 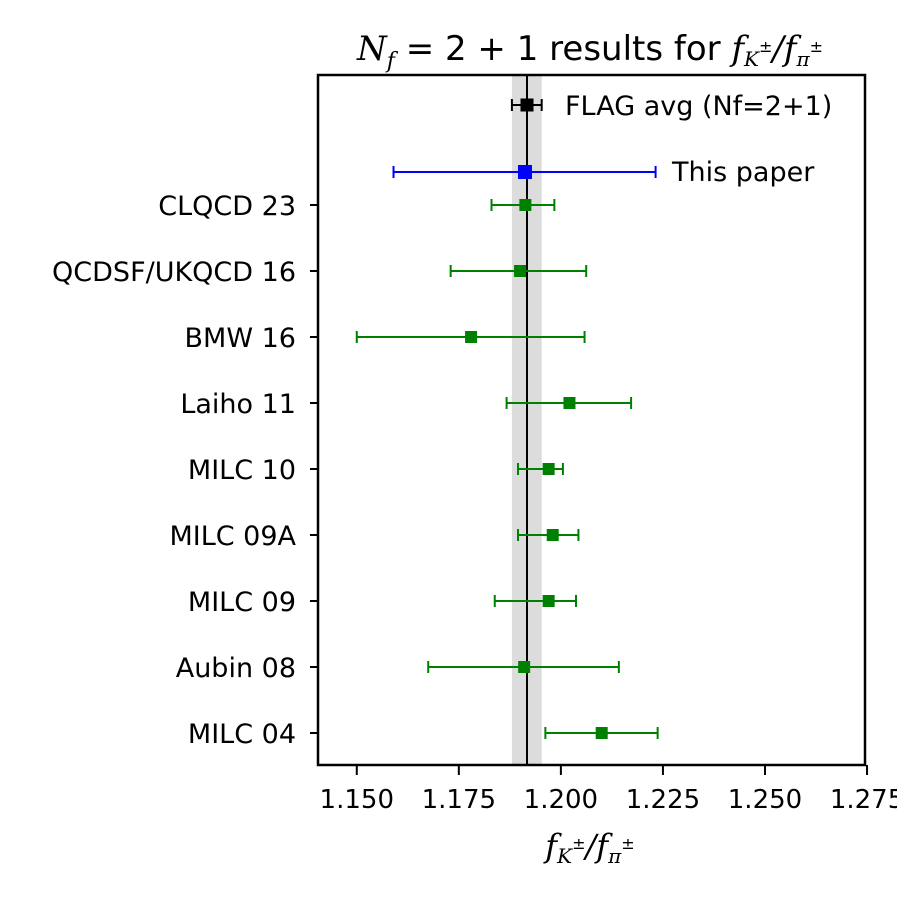 What do you see at coordinates (242, 602) in the screenshot?
I see `y-tick-label: MILC 09` at bounding box center [242, 602].